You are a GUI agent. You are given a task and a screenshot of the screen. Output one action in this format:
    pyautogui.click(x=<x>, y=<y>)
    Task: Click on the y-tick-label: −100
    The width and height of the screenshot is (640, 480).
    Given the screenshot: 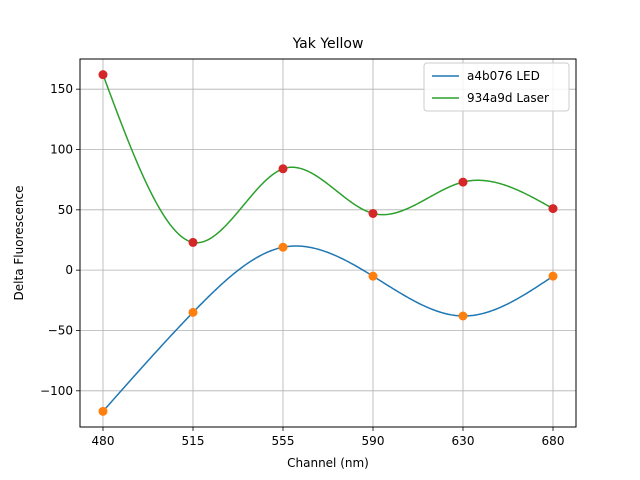 What is the action you would take?
    pyautogui.click(x=56, y=391)
    